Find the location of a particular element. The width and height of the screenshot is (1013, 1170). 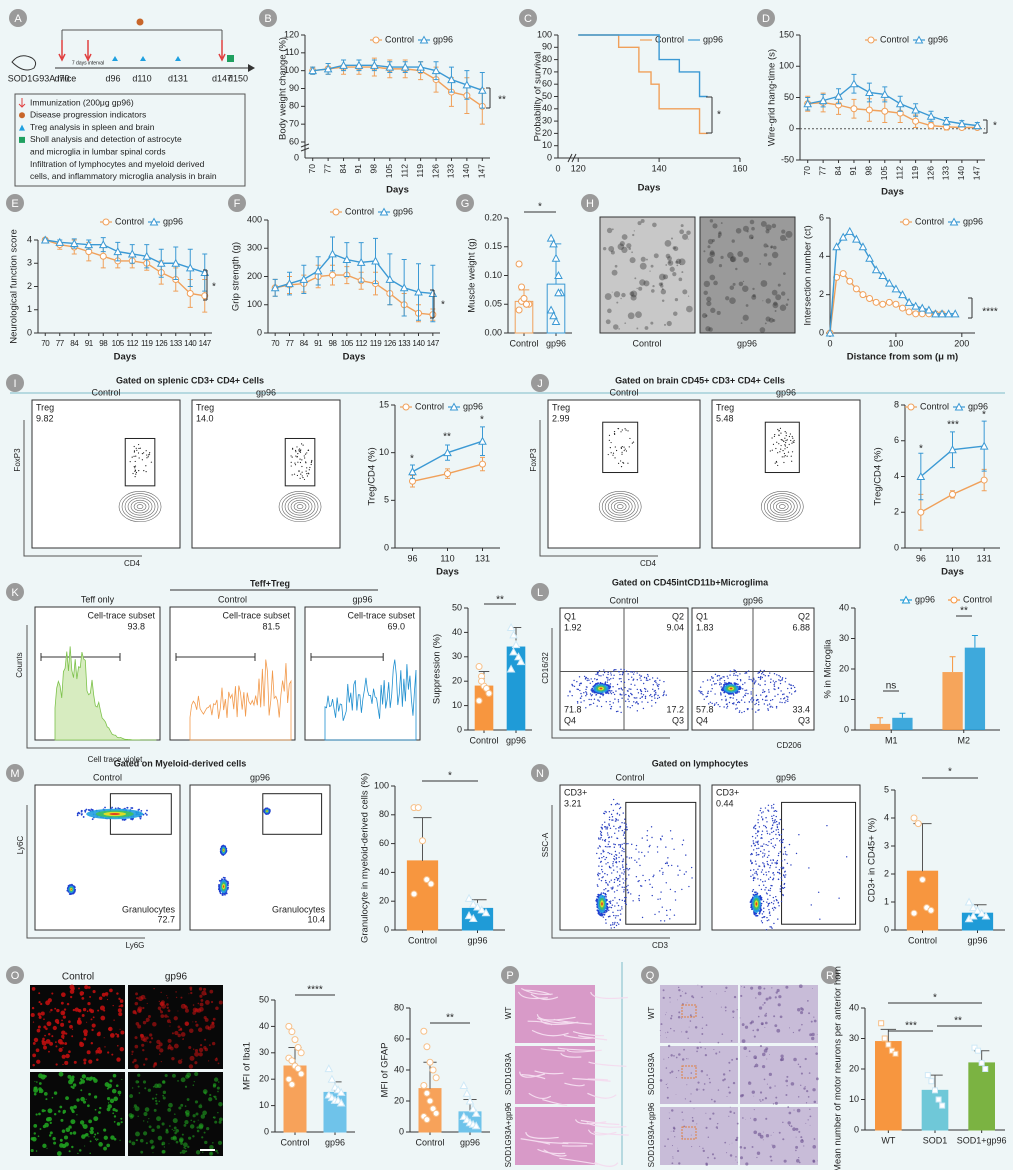

inset-box is located at coordinates (689, 1072).